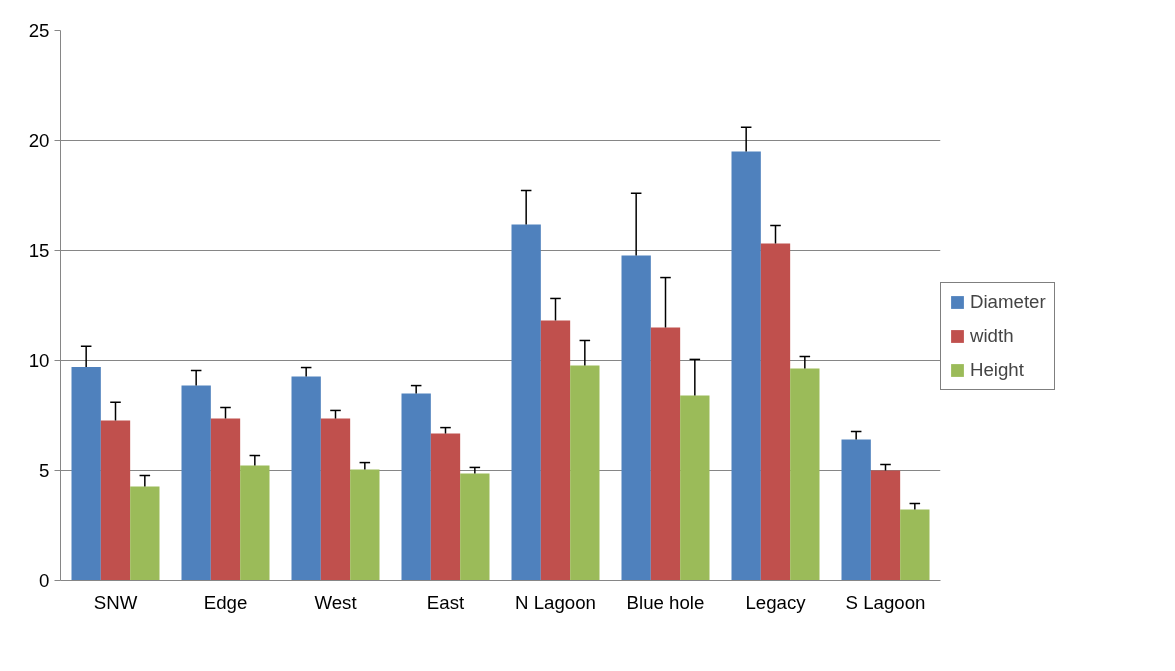 This screenshot has width=1175, height=671. What do you see at coordinates (555, 602) in the screenshot?
I see `x-tick-label: N Lagoon` at bounding box center [555, 602].